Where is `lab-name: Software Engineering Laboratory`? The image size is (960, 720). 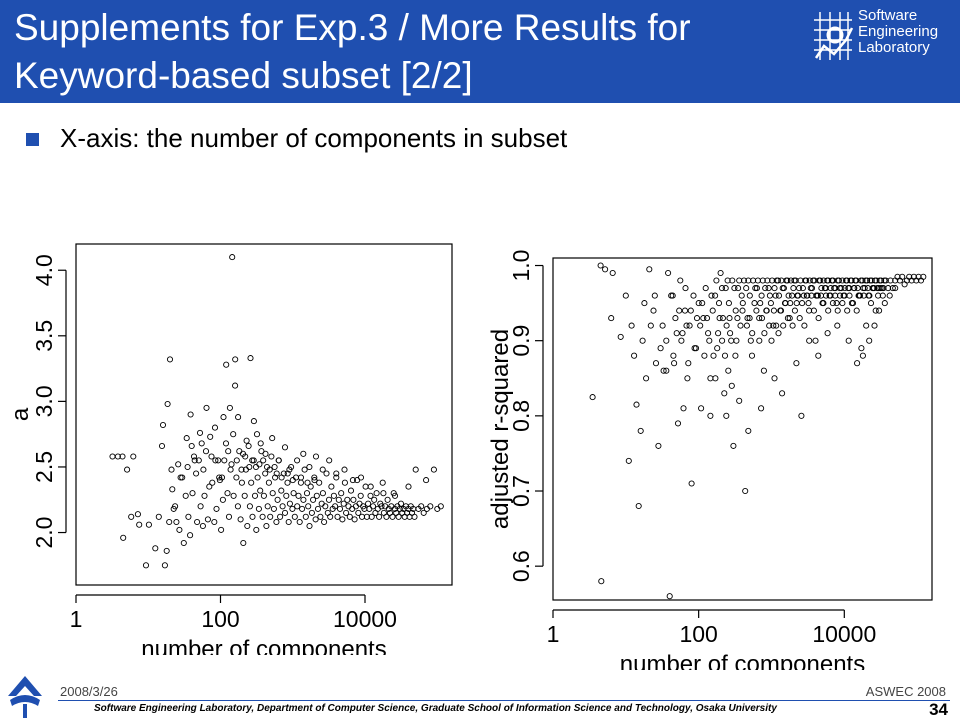 lab-name: Software Engineering Laboratory is located at coordinates (898, 32).